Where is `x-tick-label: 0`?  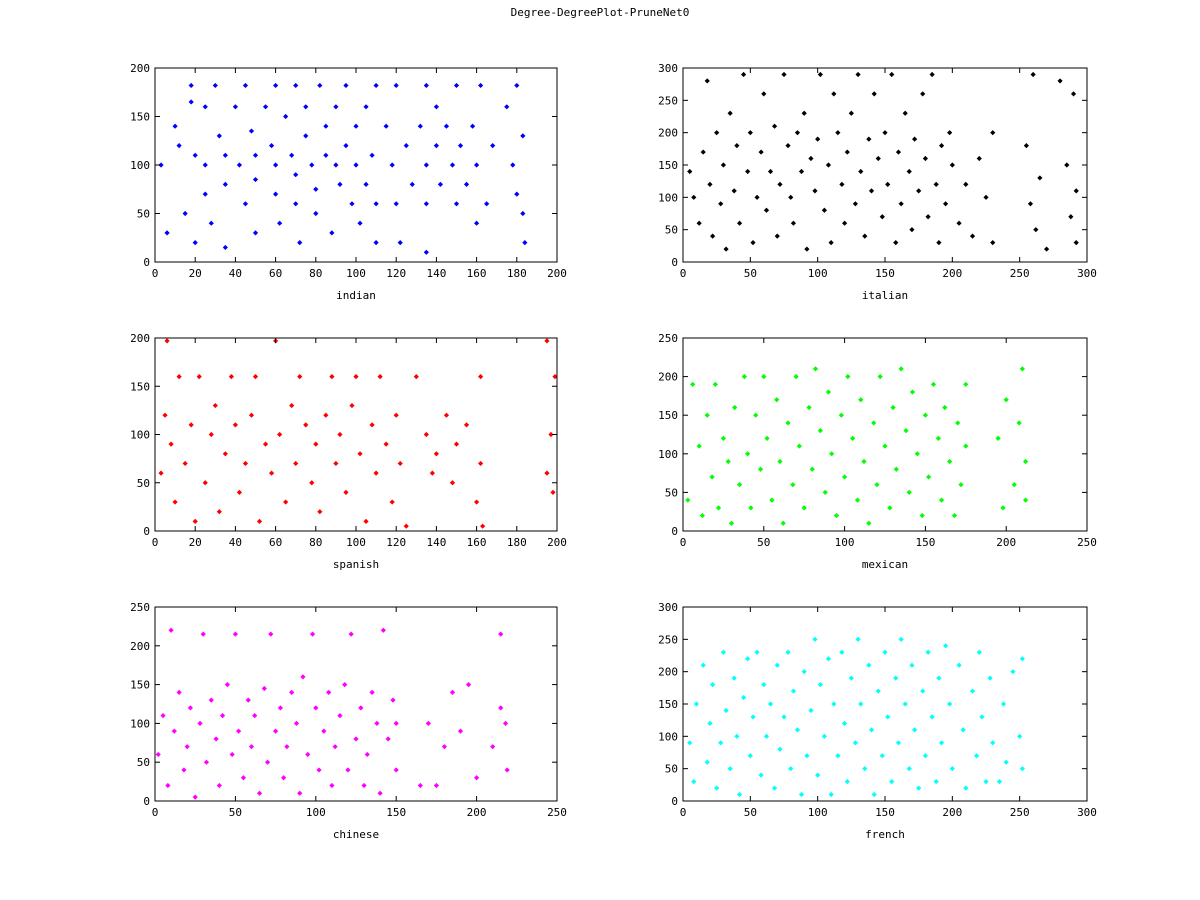
x-tick-label: 0 is located at coordinates (683, 542).